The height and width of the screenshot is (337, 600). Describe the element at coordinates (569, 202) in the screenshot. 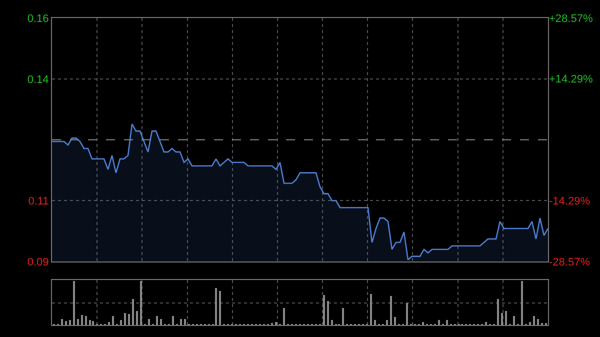

I see `y2-tick-label: -14.29%` at that location.